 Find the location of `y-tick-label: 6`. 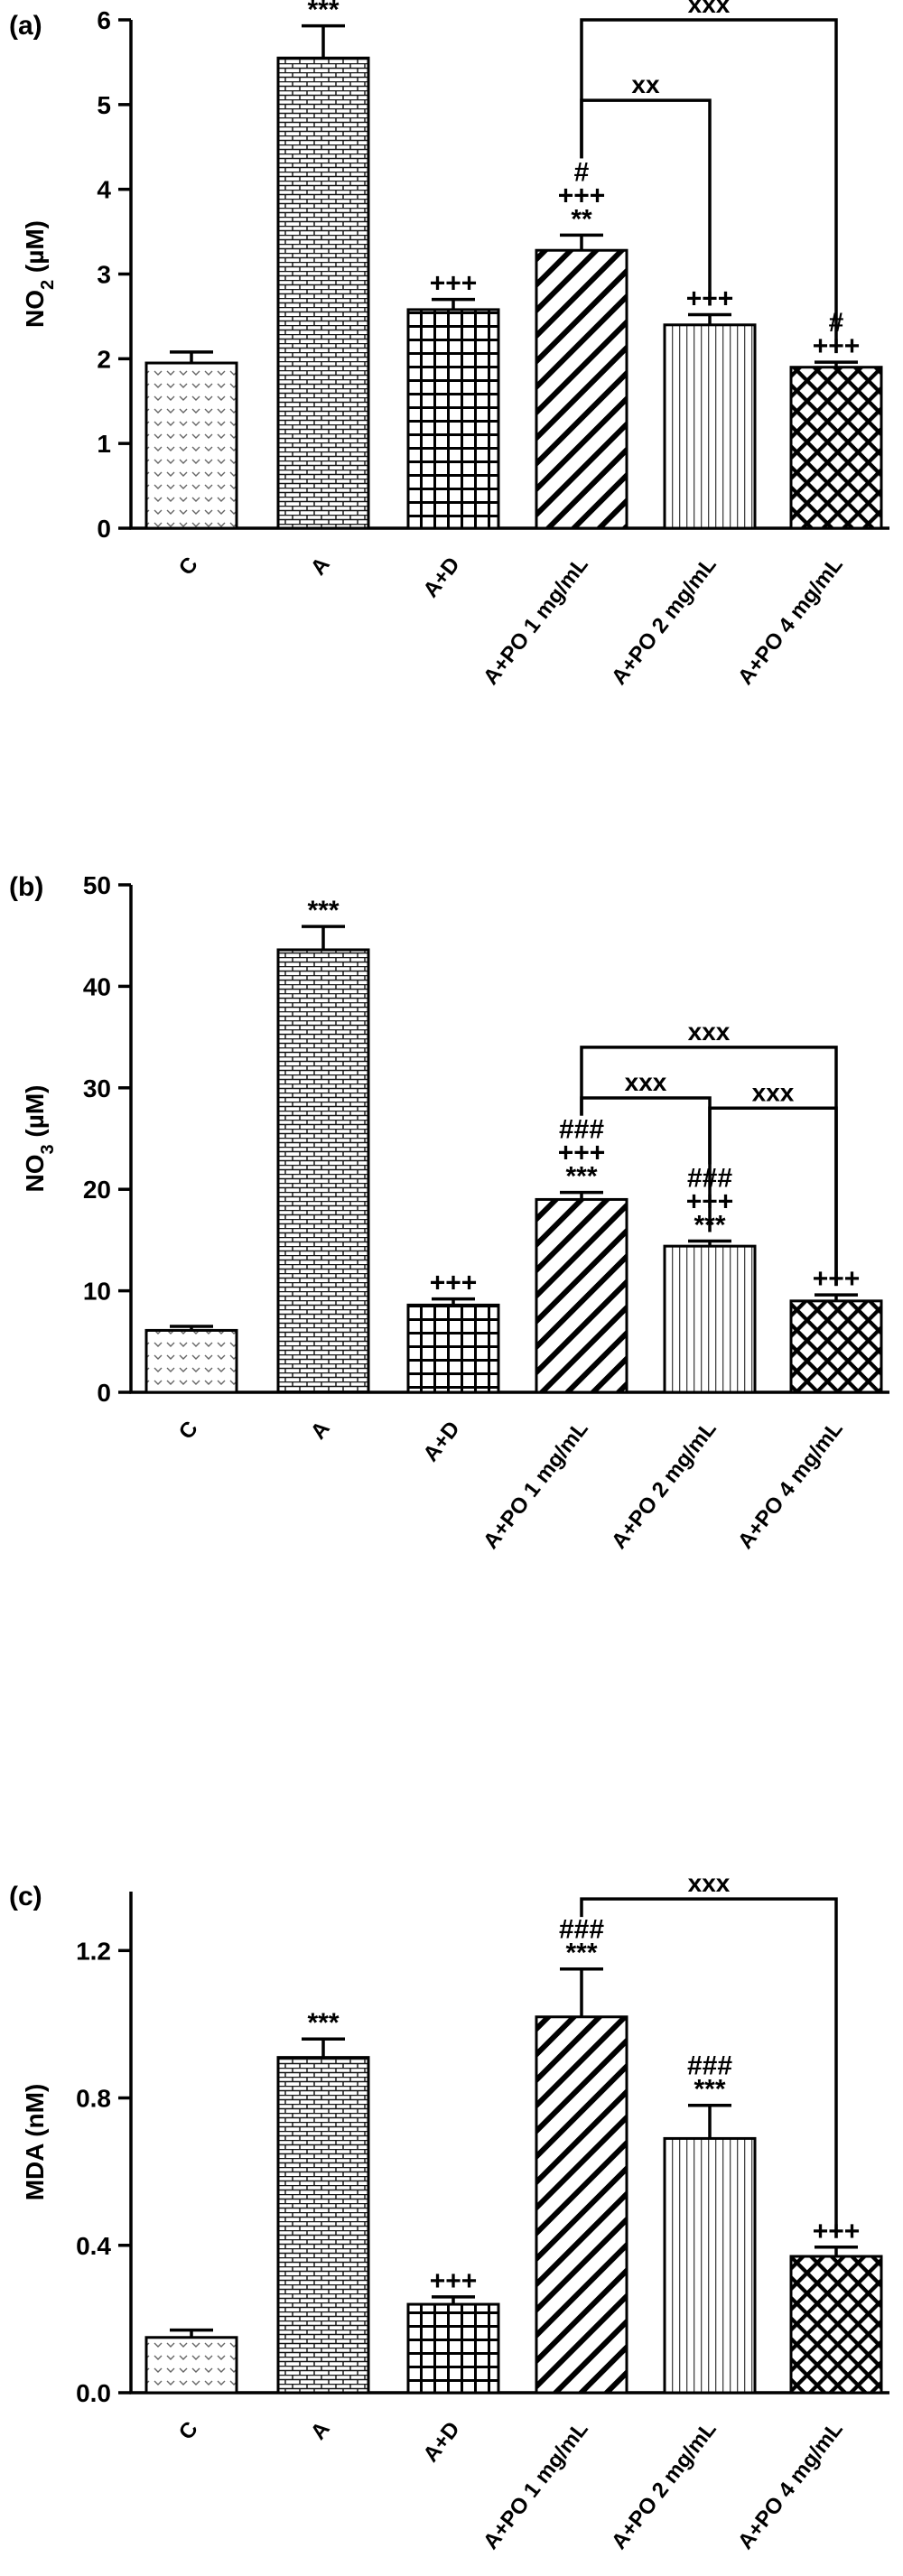

y-tick-label: 6 is located at coordinates (104, 20).